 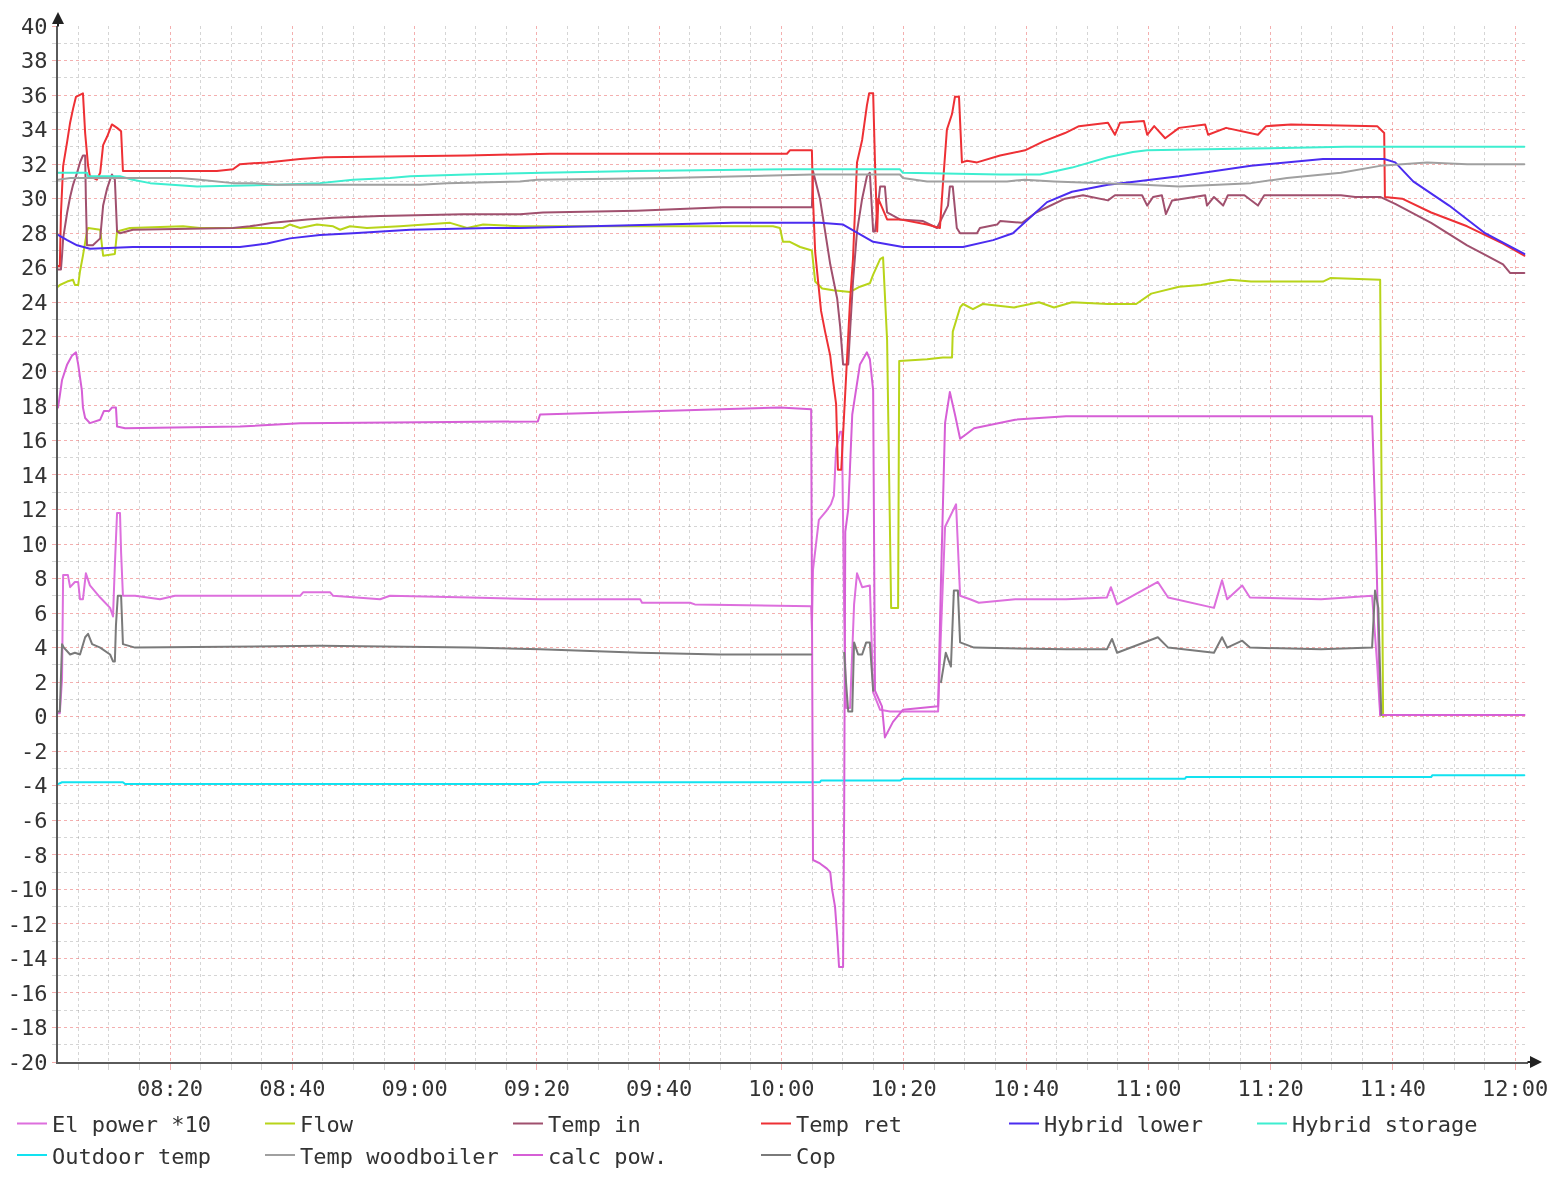 What do you see at coordinates (903, 1089) in the screenshot?
I see `x-tick-label: 10:20` at bounding box center [903, 1089].